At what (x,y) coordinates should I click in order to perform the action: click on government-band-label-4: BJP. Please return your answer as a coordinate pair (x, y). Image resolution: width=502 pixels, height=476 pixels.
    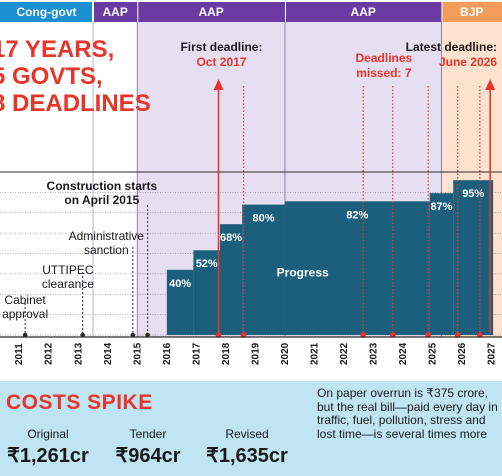
    Looking at the image, I should click on (471, 12).